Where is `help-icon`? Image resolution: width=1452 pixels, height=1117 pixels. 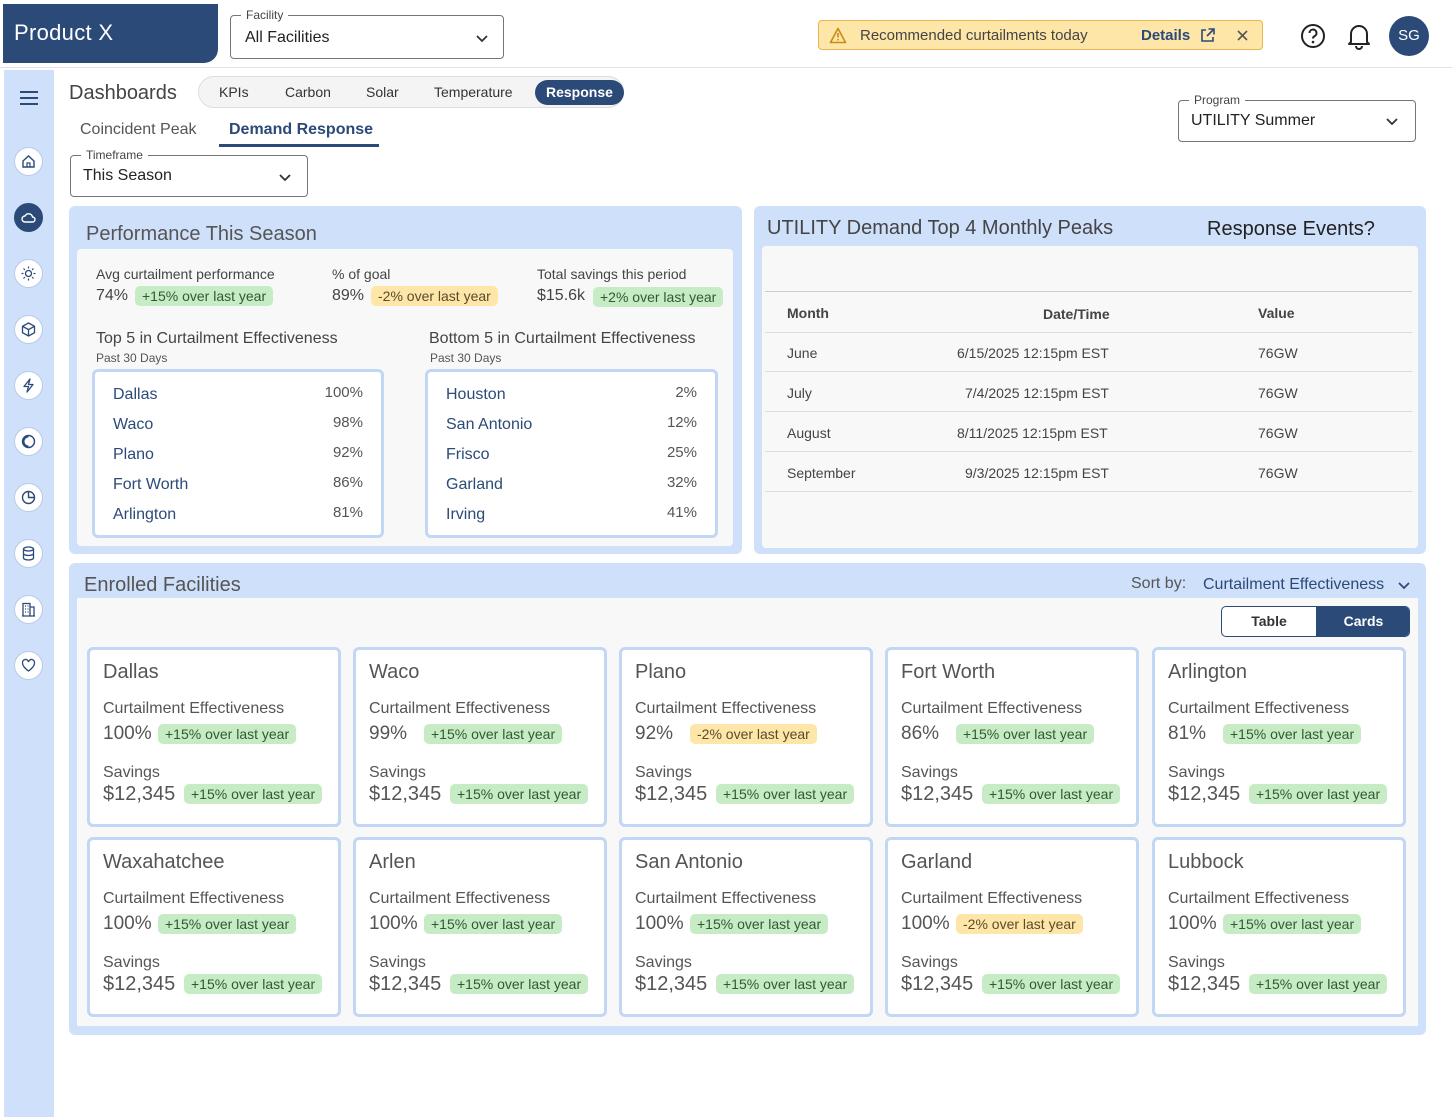
help-icon is located at coordinates (1313, 36).